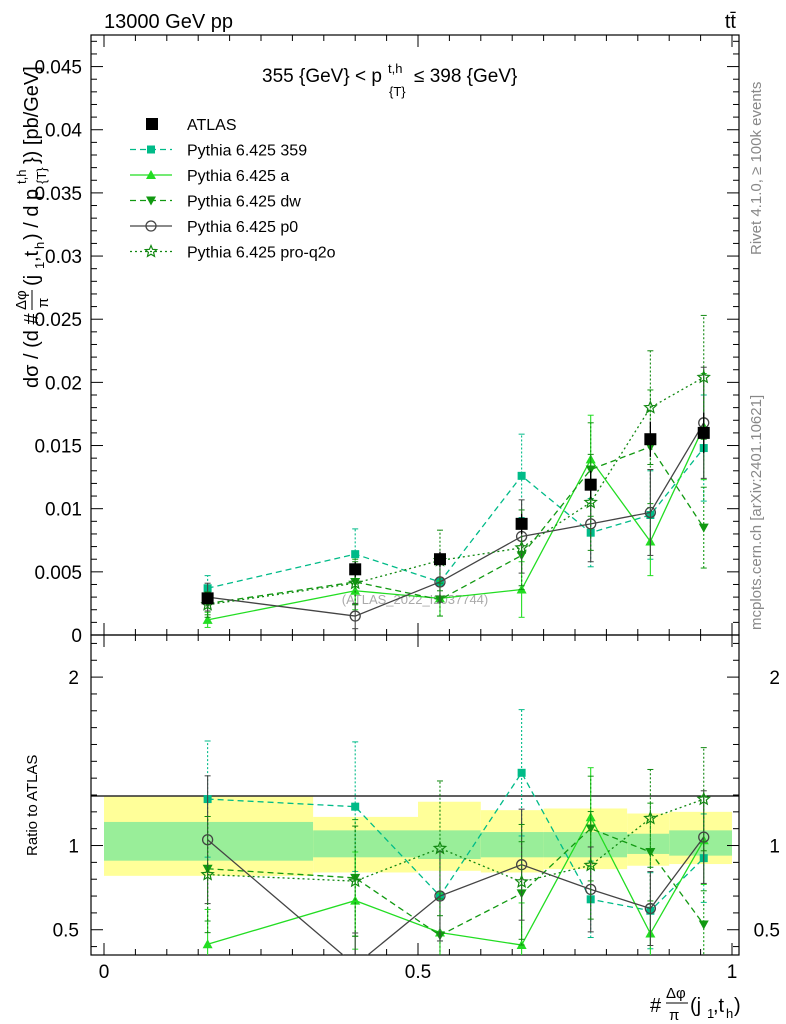  I want to click on mcplots-label: mcplots.cern.ch [arXiv:2401.10621], so click(756, 512).